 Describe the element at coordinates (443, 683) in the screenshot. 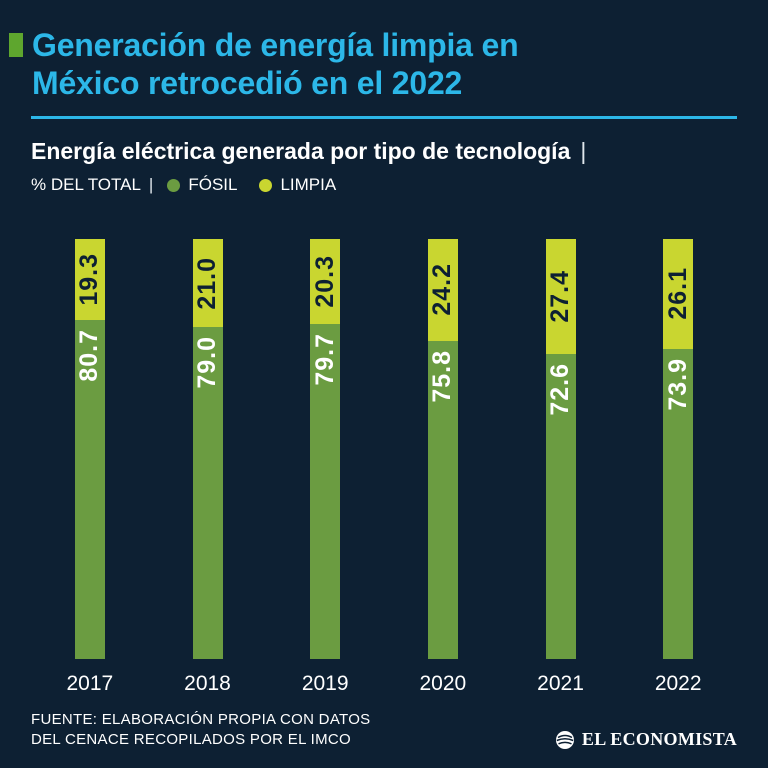

I see `x-axis-label: 2020` at that location.